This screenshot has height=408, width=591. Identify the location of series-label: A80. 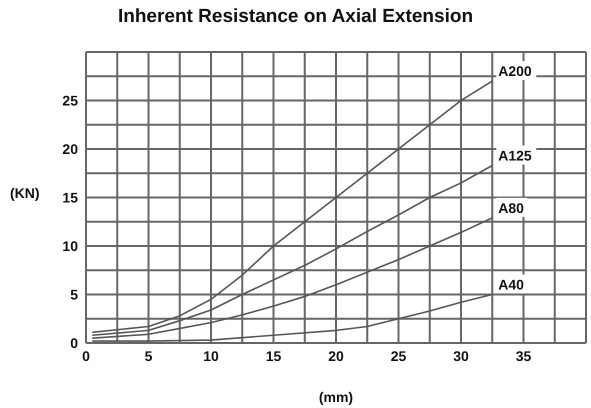
(511, 208).